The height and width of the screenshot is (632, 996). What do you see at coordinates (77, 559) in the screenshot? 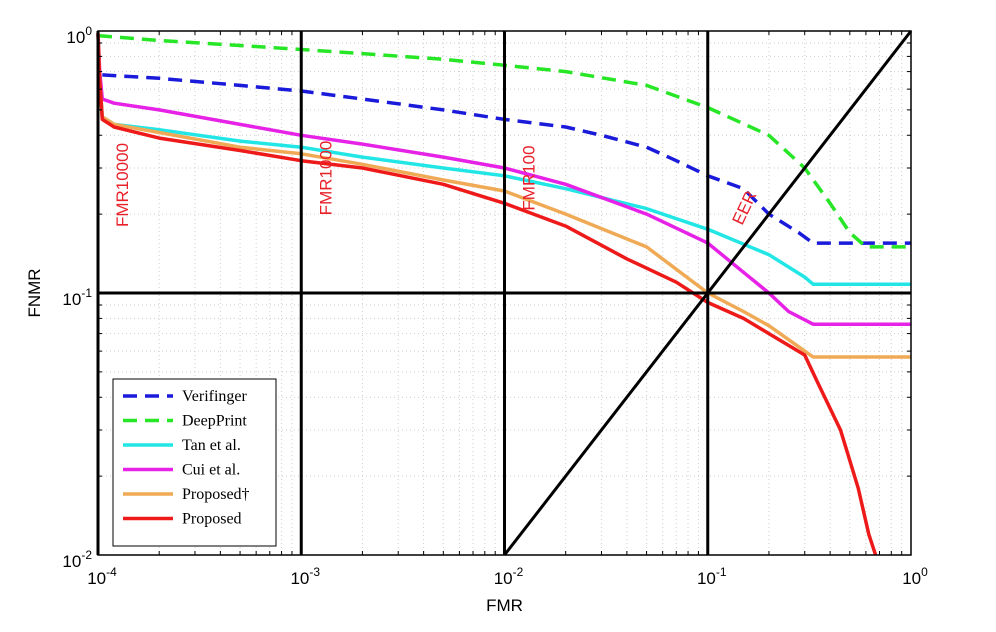
I see `y-tick-label: 10⁻²` at bounding box center [77, 559].